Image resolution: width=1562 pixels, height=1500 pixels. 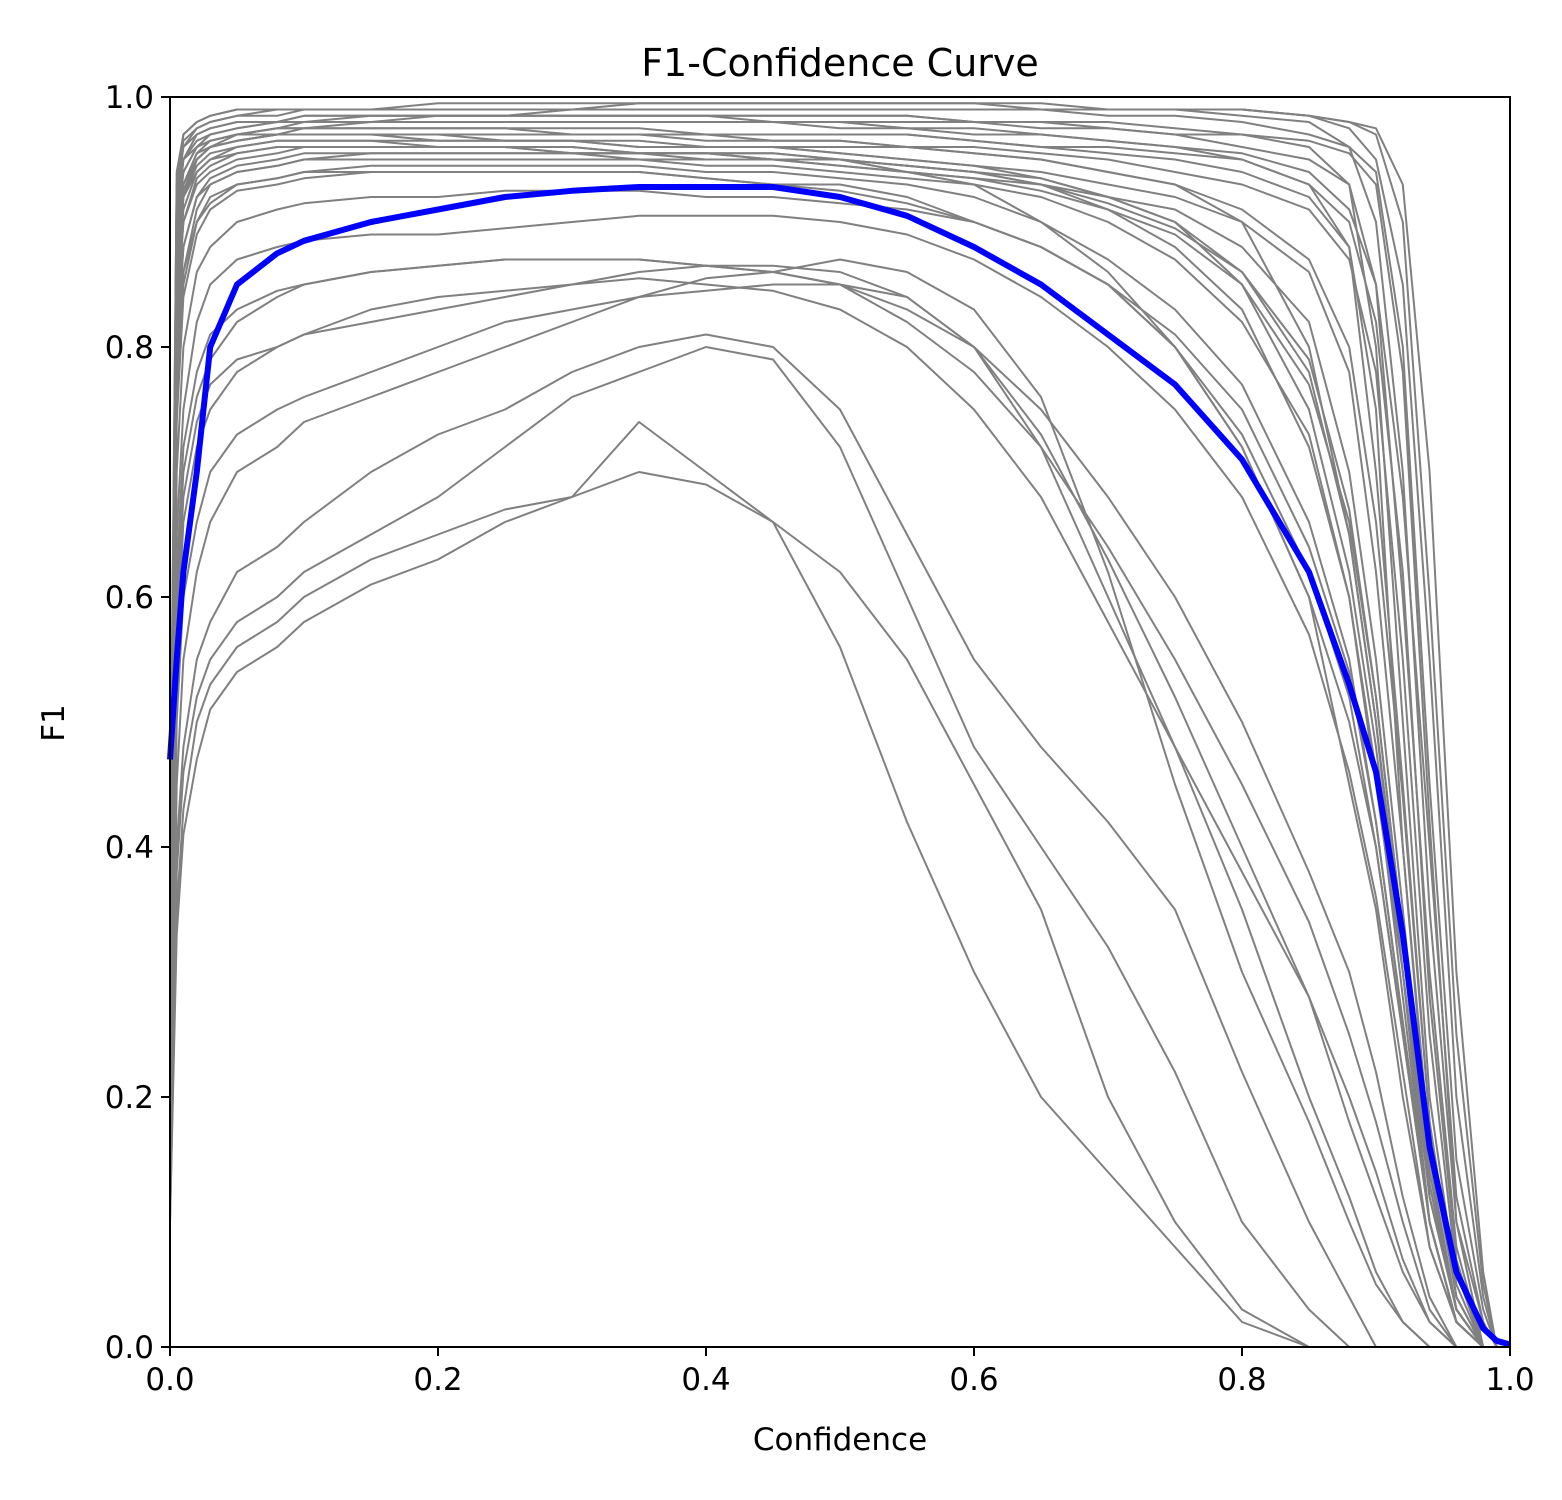 I want to click on y-axis-ticks: 0.0 0.2 0.4 0.6 0.8 1.0, so click(x=137, y=723).